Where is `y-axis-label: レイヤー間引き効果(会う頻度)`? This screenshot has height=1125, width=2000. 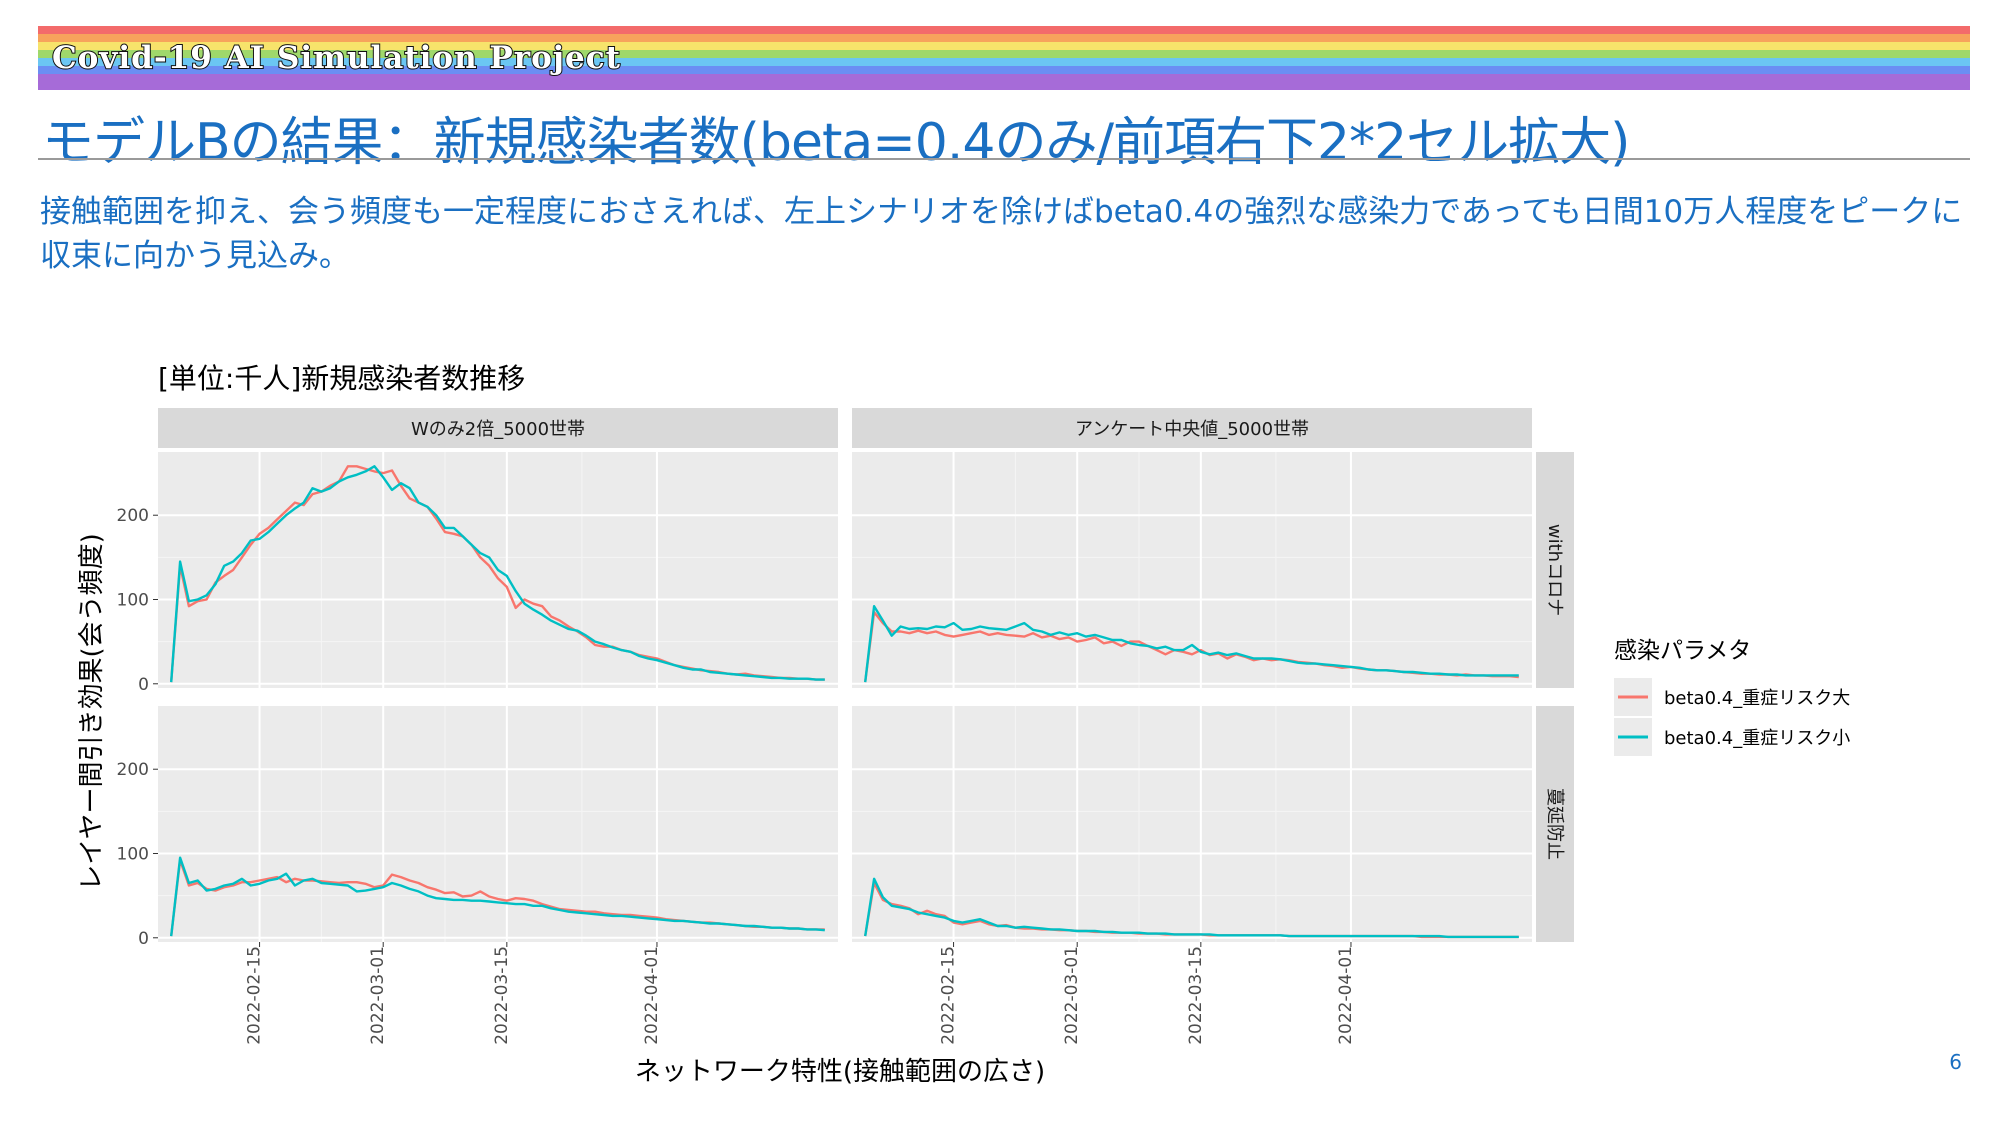
y-axis-label: レイヤー間引き効果(会う頻度) is located at coordinates (92, 712).